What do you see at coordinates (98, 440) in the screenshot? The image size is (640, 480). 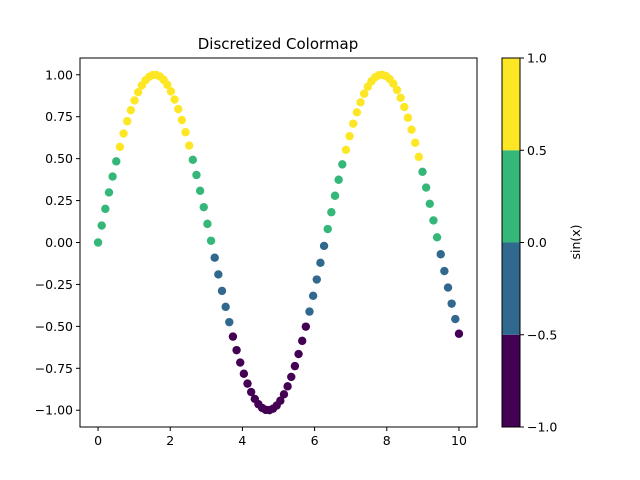 I see `x-tick-label: 0` at bounding box center [98, 440].